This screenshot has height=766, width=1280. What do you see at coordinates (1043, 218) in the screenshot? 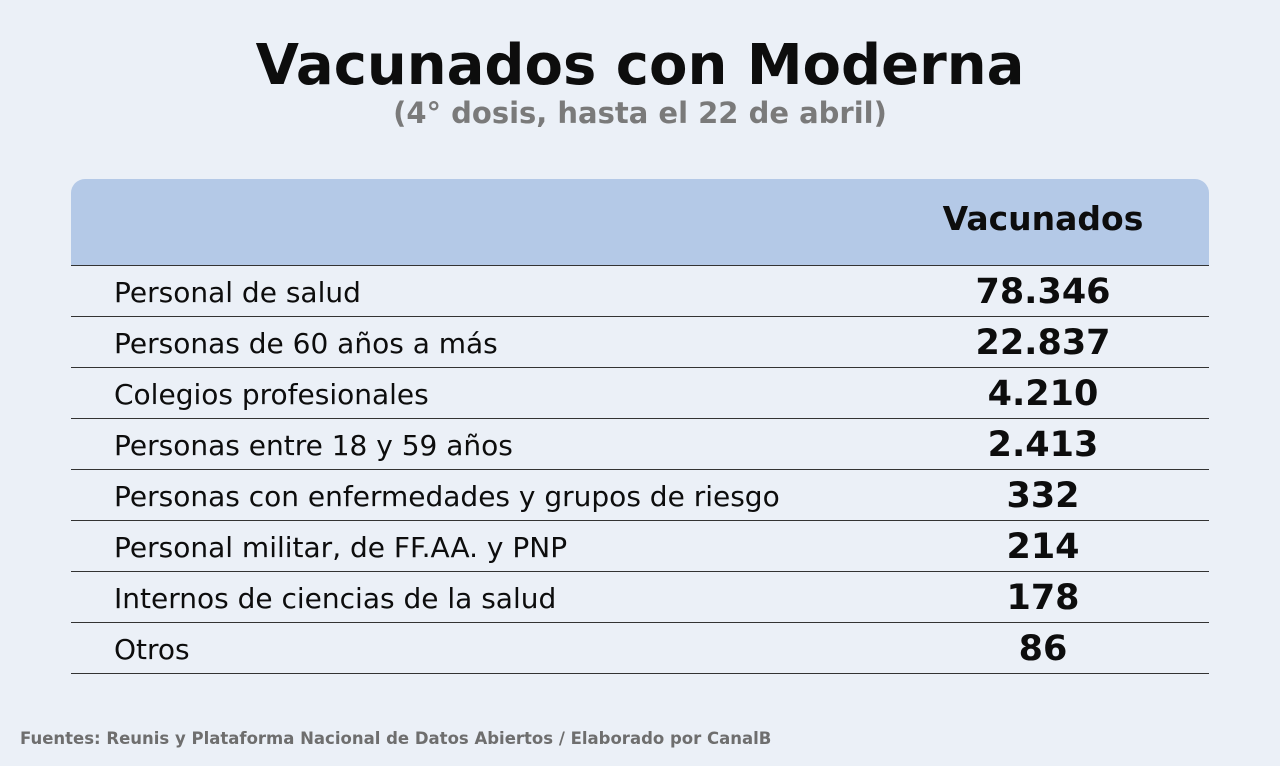
I see `column-header-vacunados: Vacunados` at bounding box center [1043, 218].